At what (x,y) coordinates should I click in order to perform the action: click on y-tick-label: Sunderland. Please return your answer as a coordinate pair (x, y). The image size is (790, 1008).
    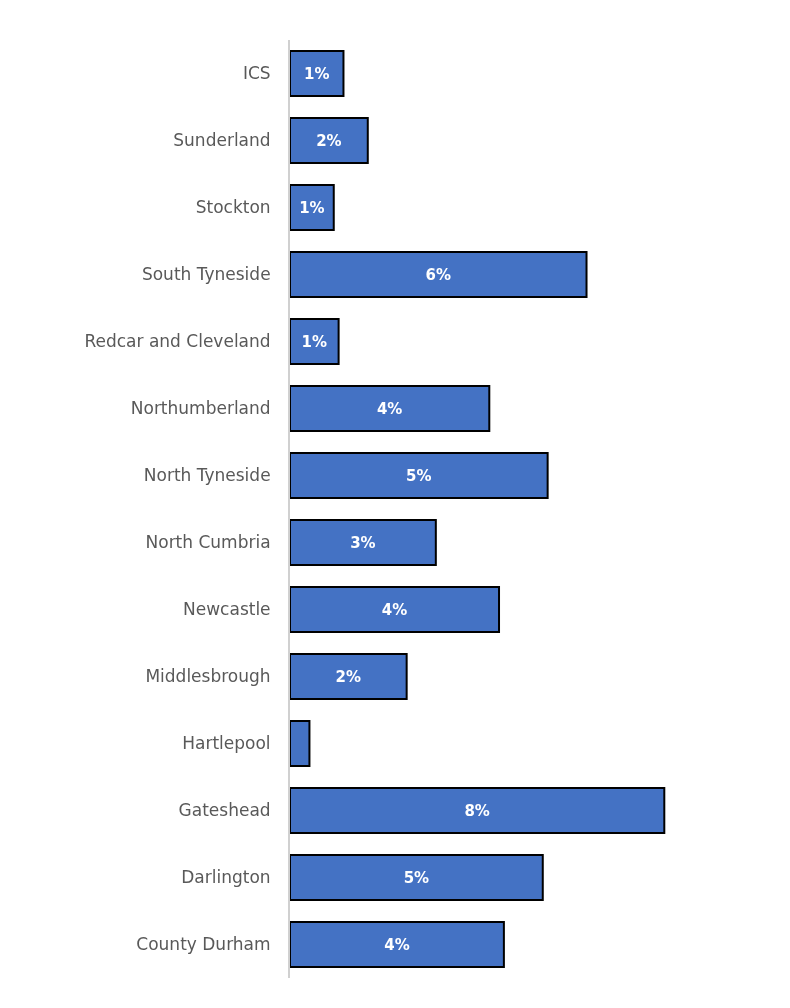
    Looking at the image, I should click on (222, 140).